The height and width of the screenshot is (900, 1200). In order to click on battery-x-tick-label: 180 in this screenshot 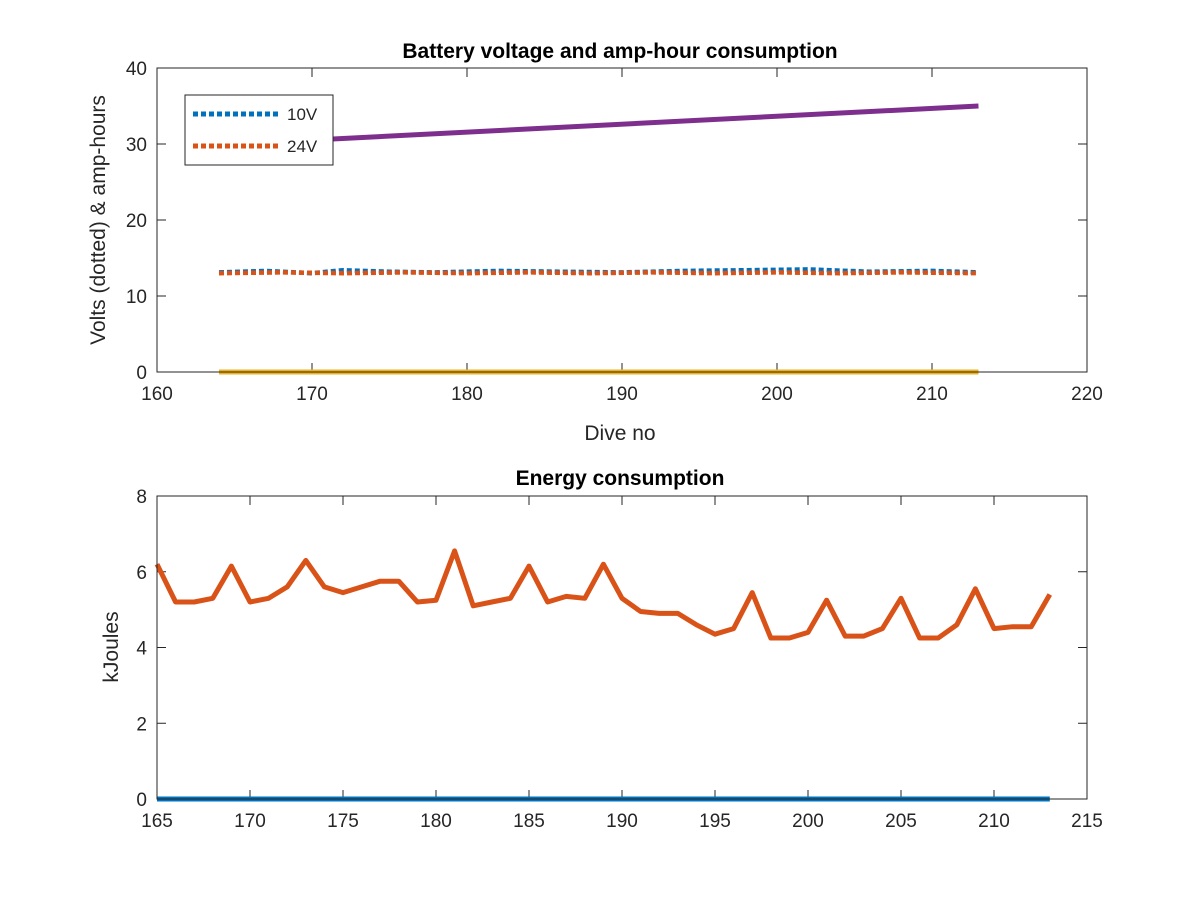, I will do `click(467, 394)`.